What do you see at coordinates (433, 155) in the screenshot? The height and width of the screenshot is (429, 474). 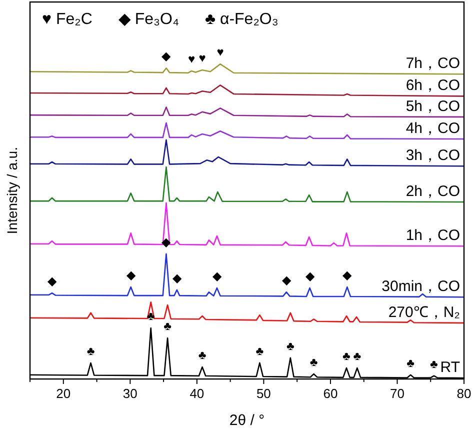 I see `series-label: 3h，CO` at bounding box center [433, 155].